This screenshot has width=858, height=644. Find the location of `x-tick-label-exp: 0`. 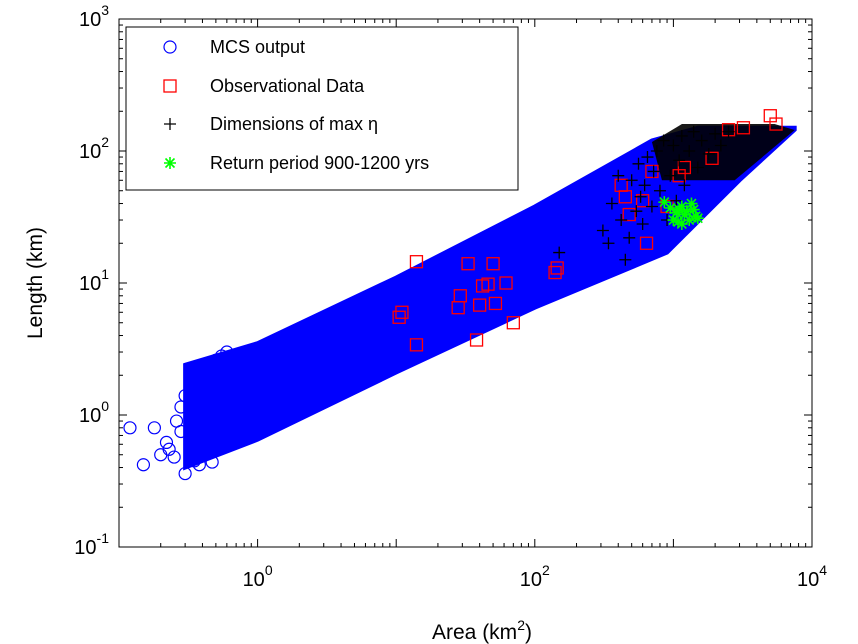

x-tick-label-exp: 0 is located at coordinates (269, 570).